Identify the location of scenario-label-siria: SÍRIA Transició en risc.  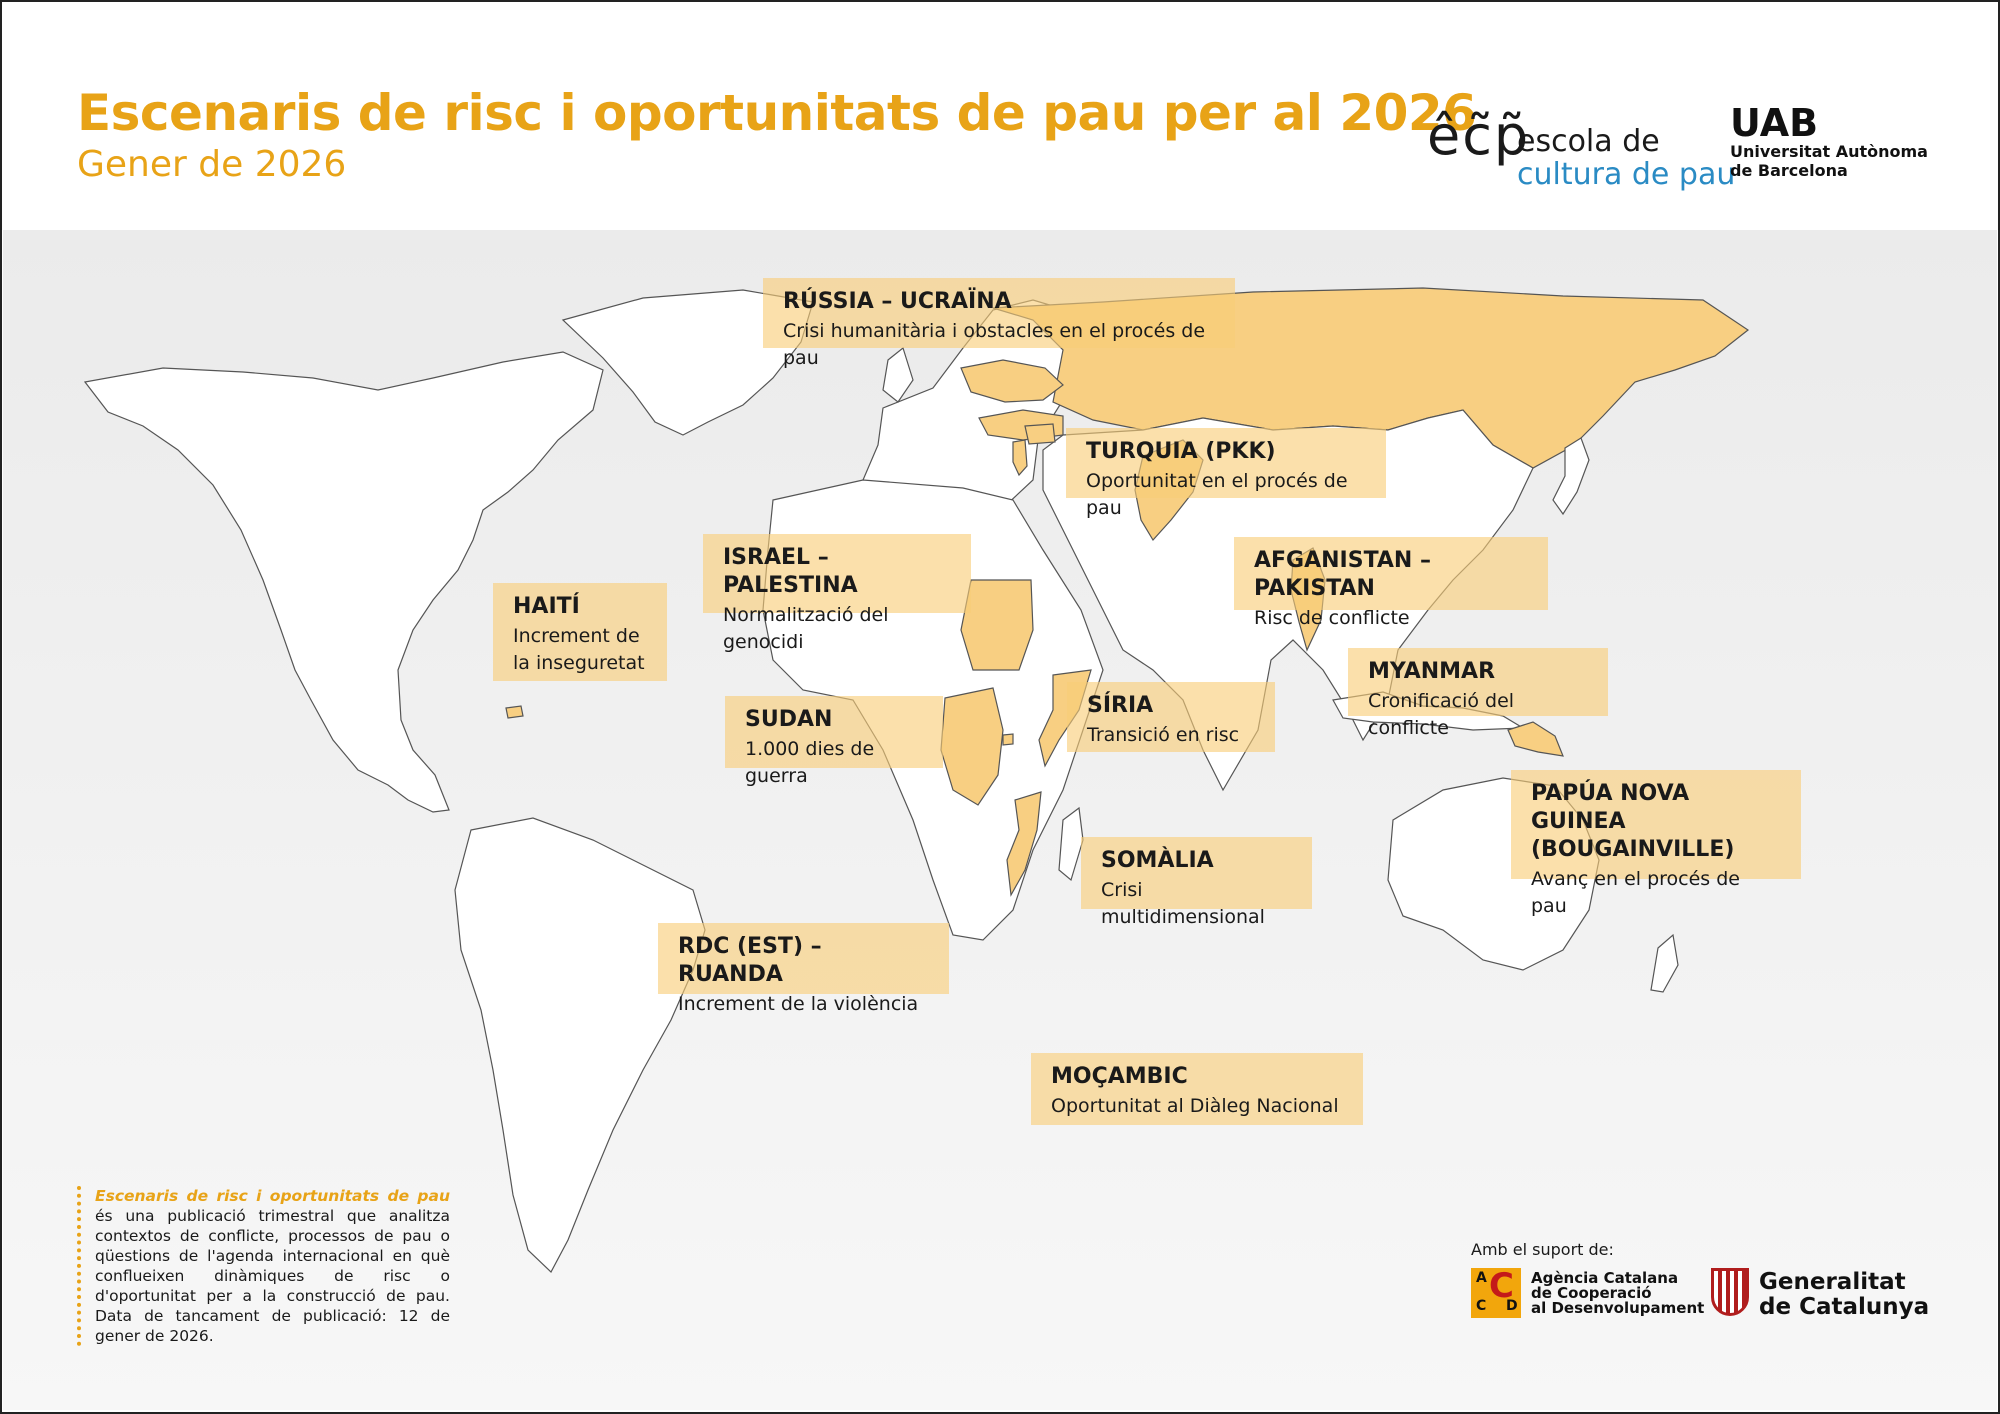
(1171, 717).